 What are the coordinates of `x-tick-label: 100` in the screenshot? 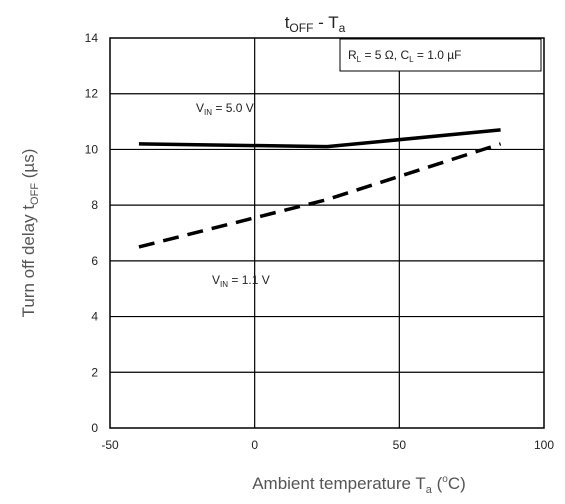 It's located at (544, 445).